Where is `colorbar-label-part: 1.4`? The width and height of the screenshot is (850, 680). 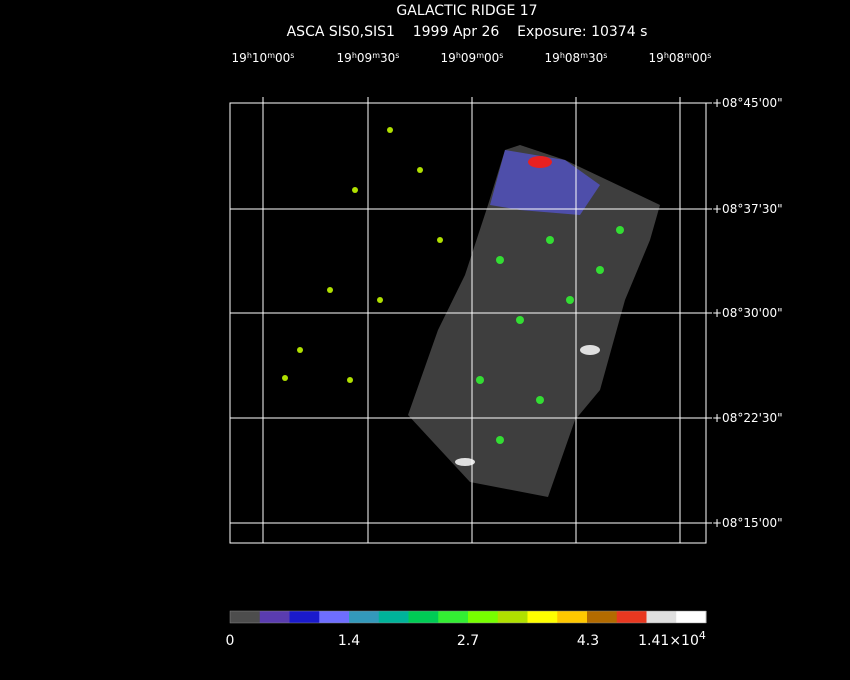
colorbar-label-part: 1.4 is located at coordinates (349, 641).